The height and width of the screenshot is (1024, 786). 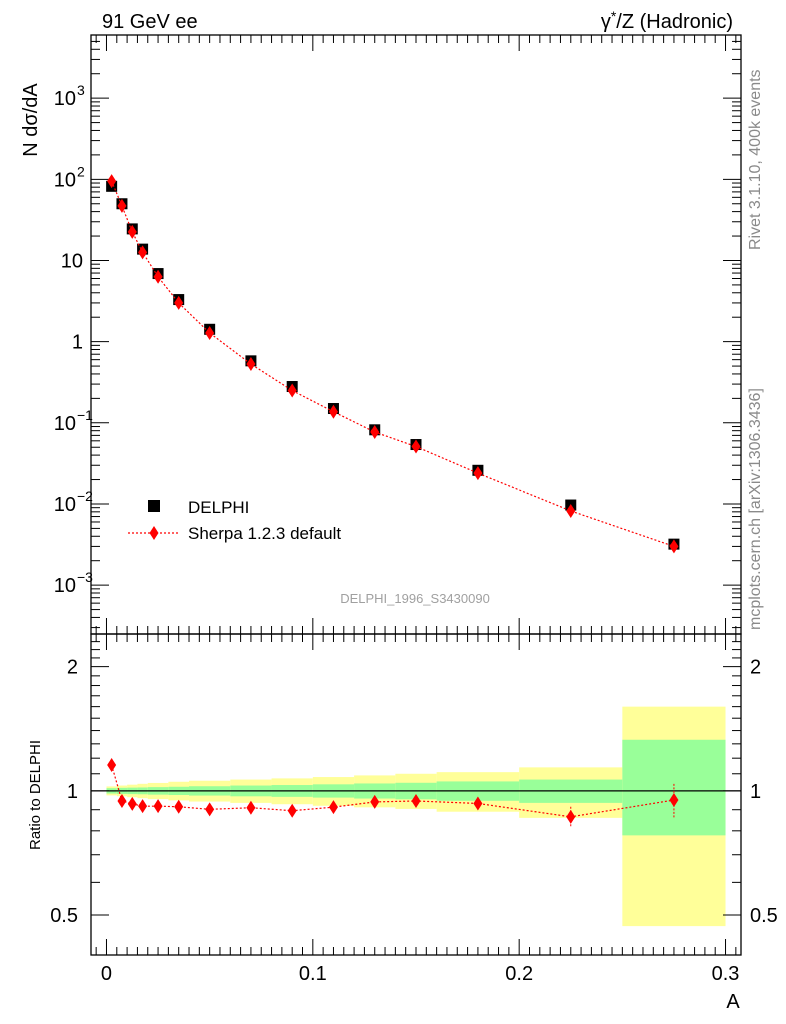 What do you see at coordinates (614, 16) in the screenshot?
I see `header-superscript: *` at bounding box center [614, 16].